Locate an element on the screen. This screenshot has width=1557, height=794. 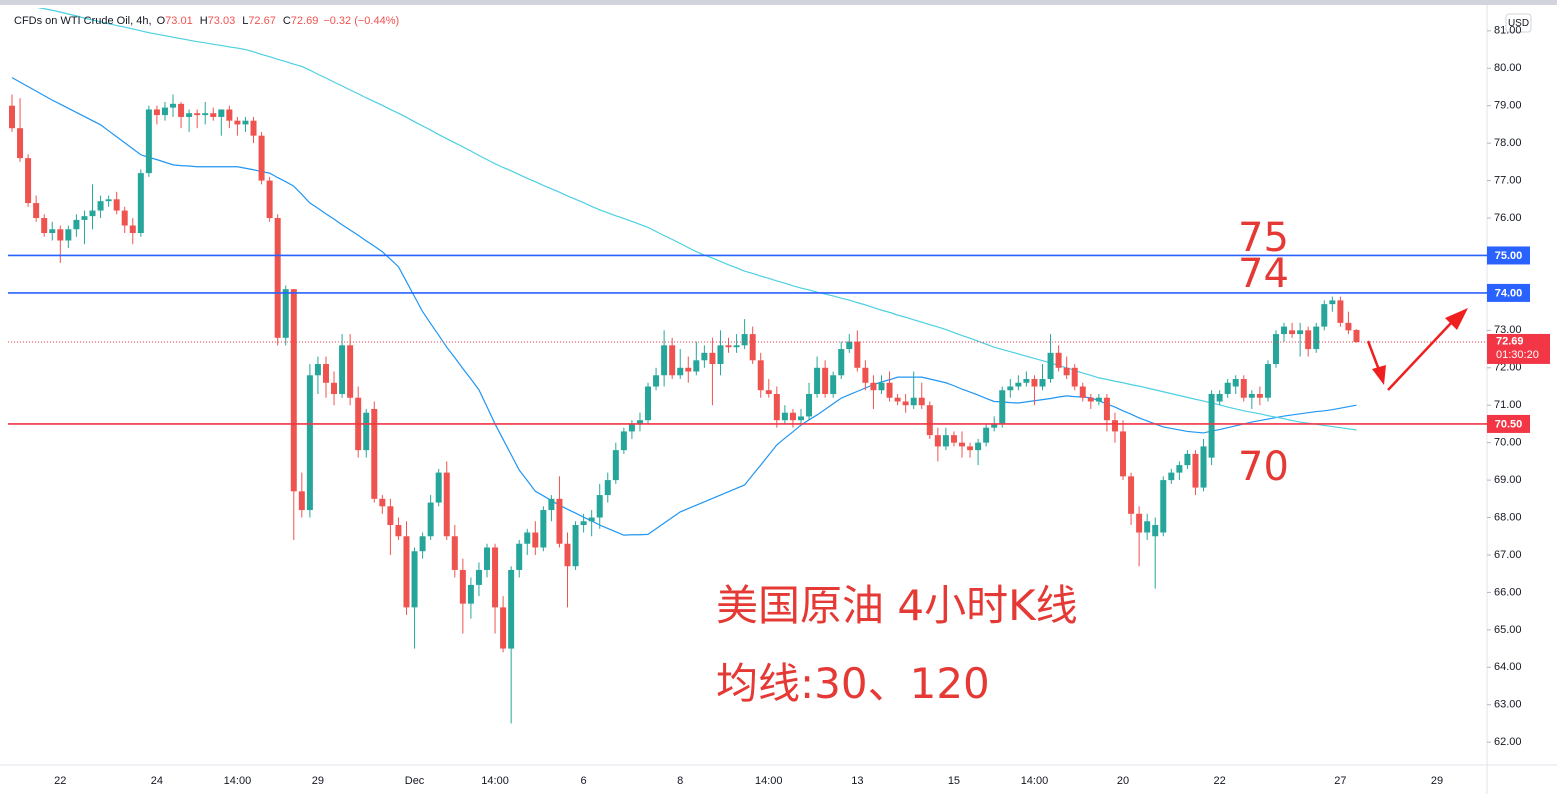
y-tick-label: 77.00 is located at coordinates (1508, 180).